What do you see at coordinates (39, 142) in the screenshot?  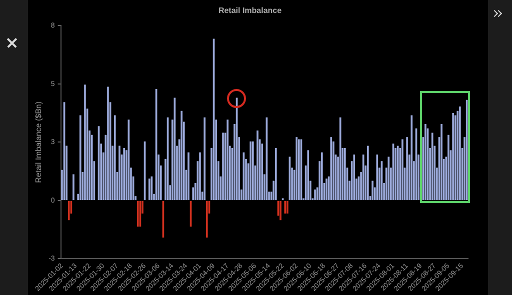 I see `y-axis-title: Retail Imbalance ($Bn)` at bounding box center [39, 142].